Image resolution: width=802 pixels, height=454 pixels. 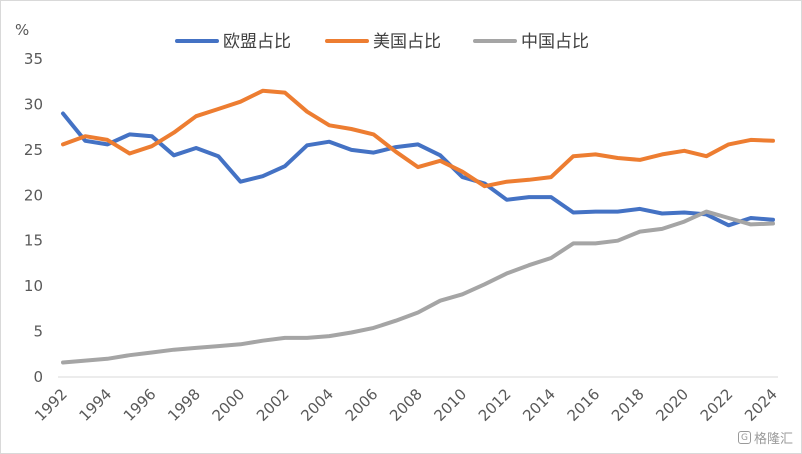 I want to click on x-tick-label: 2014, so click(x=539, y=405).